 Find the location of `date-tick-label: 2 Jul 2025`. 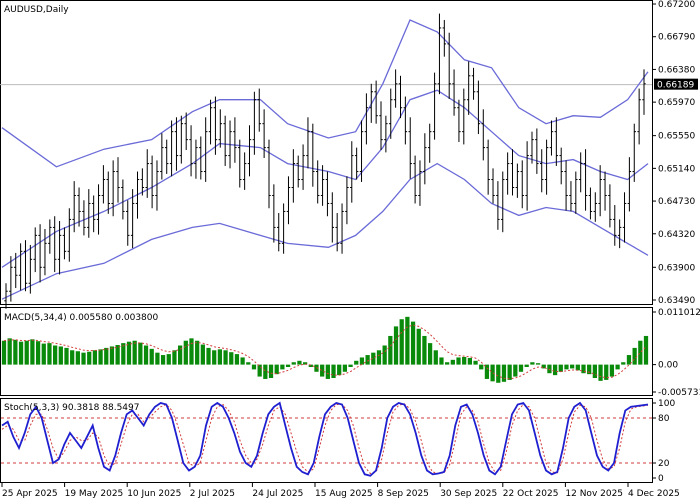

date-tick-label: 2 Jul 2025 is located at coordinates (212, 494).